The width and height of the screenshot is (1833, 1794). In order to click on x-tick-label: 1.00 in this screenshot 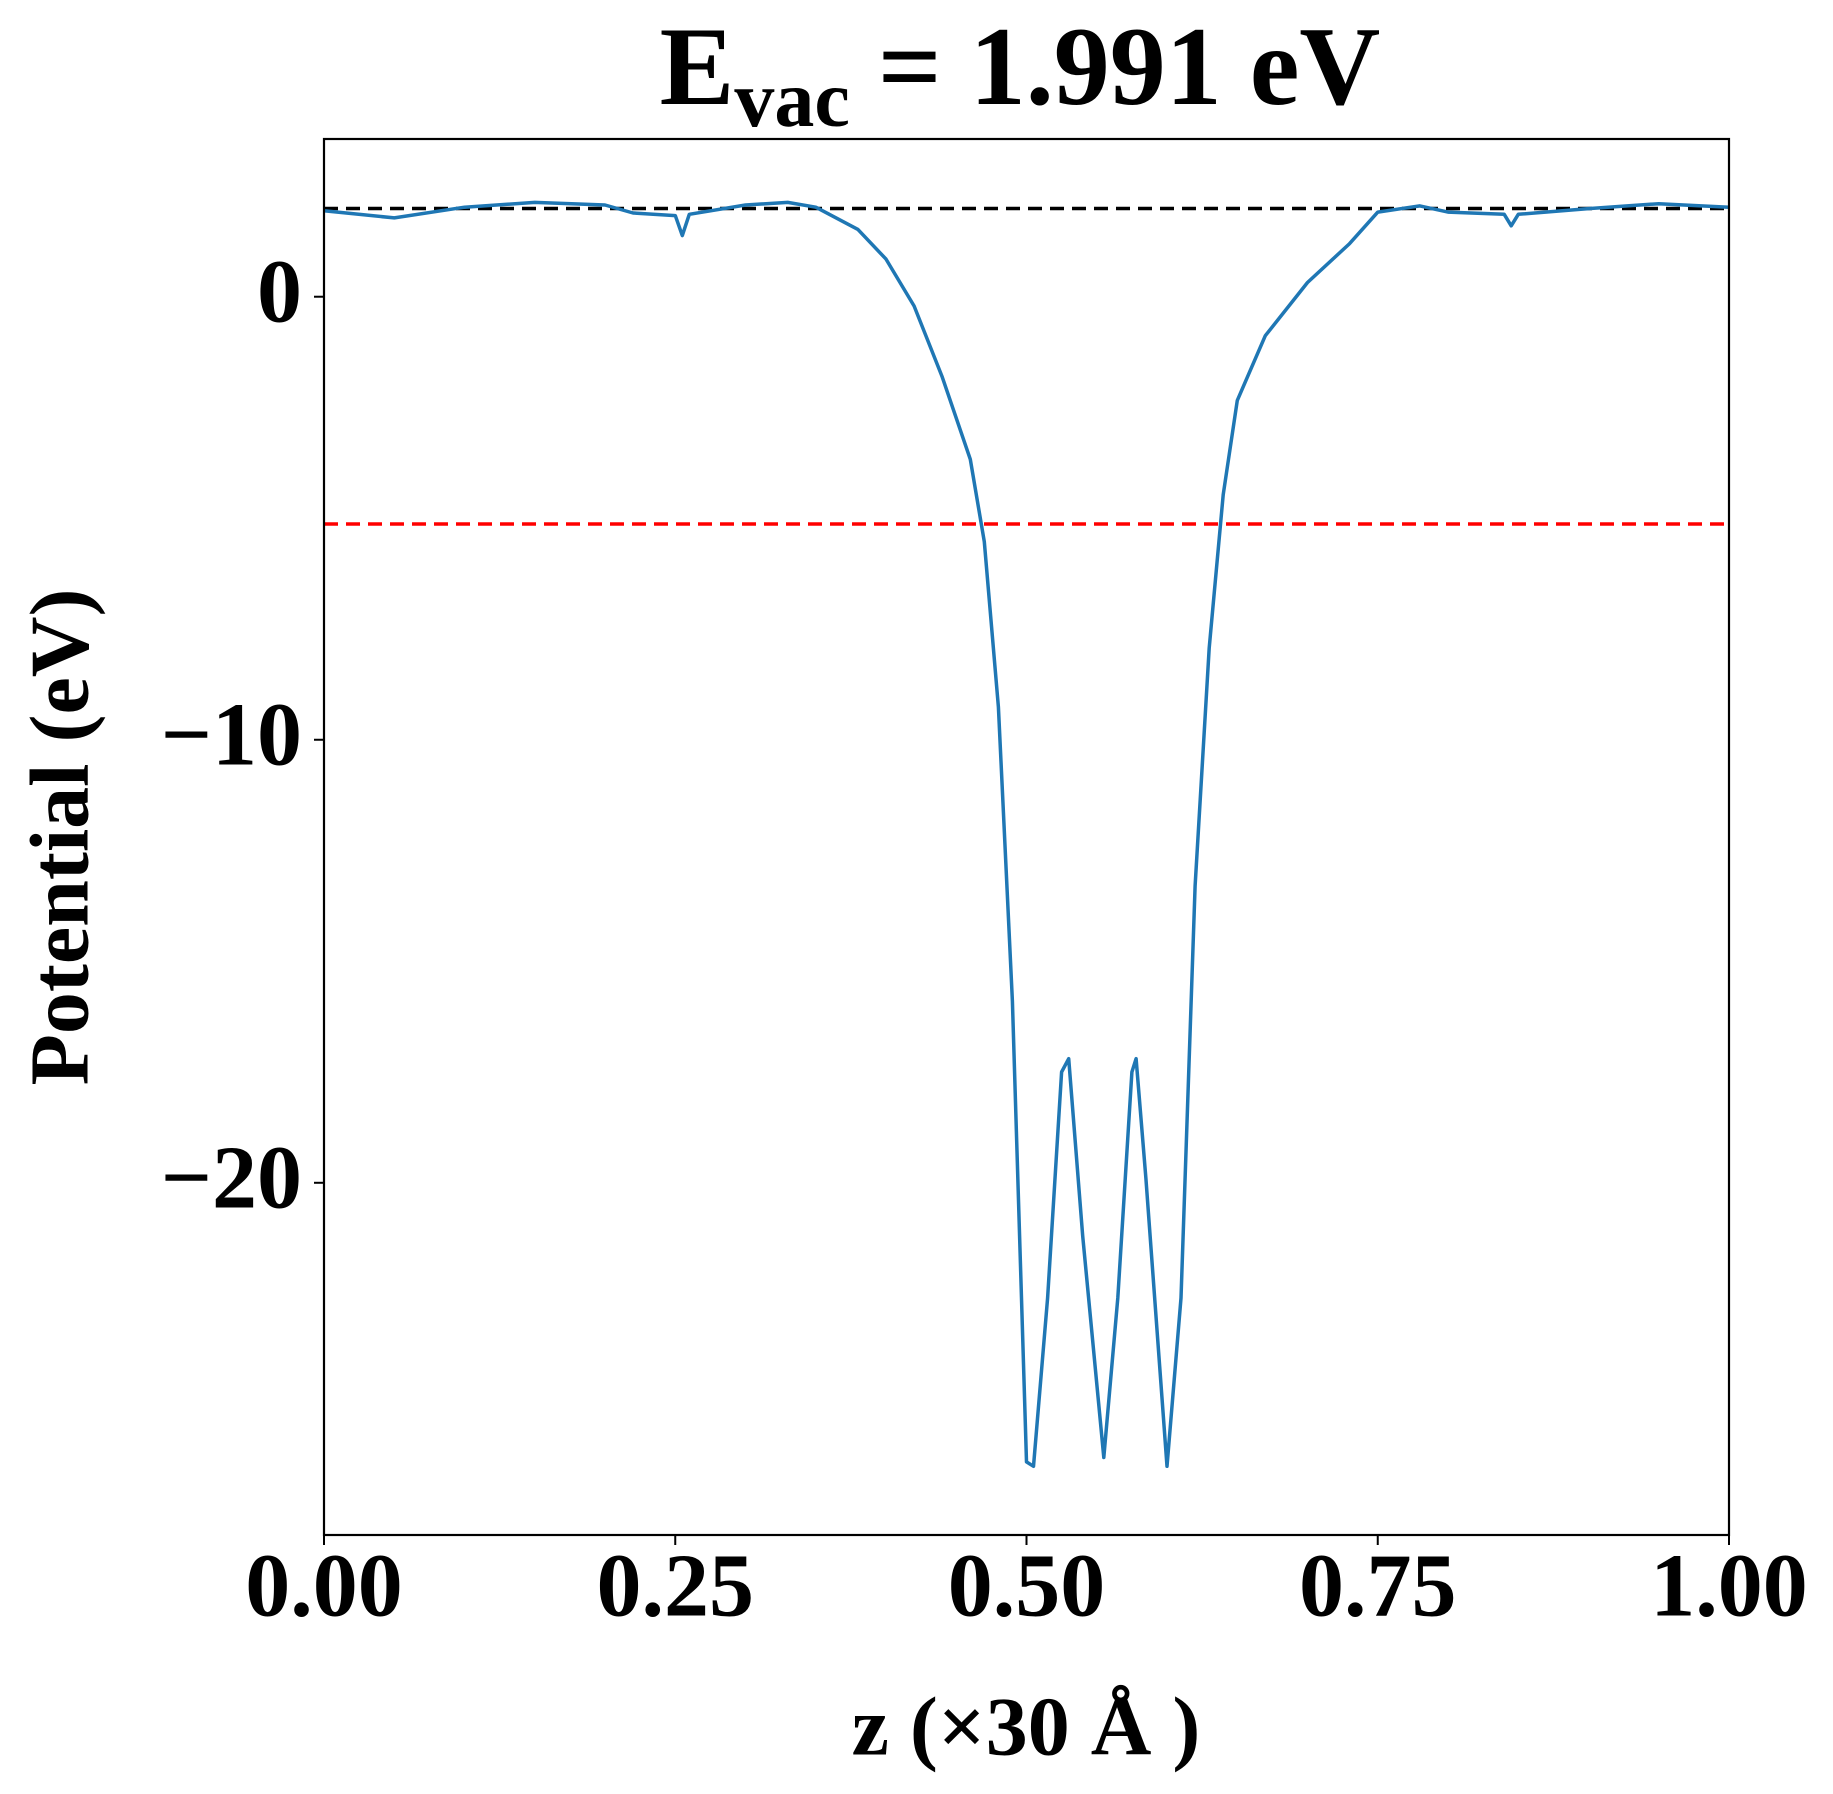, I will do `click(1729, 1586)`.